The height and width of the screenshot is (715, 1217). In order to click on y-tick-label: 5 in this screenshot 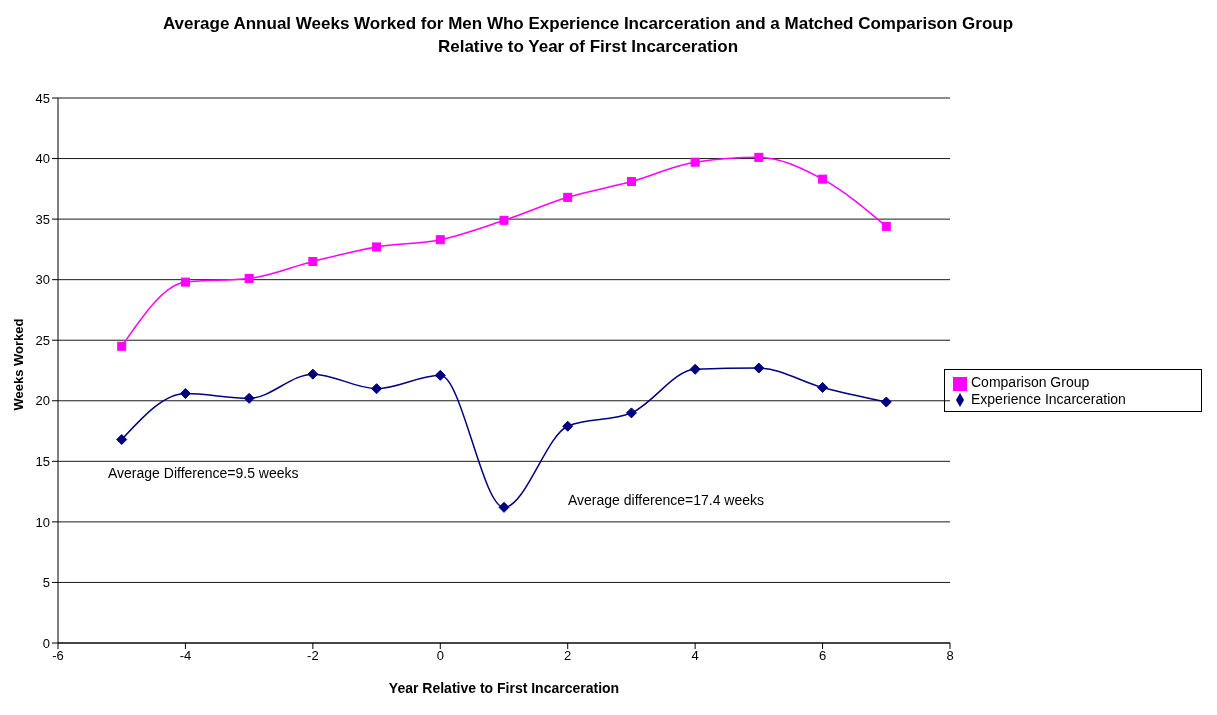, I will do `click(46, 583)`.